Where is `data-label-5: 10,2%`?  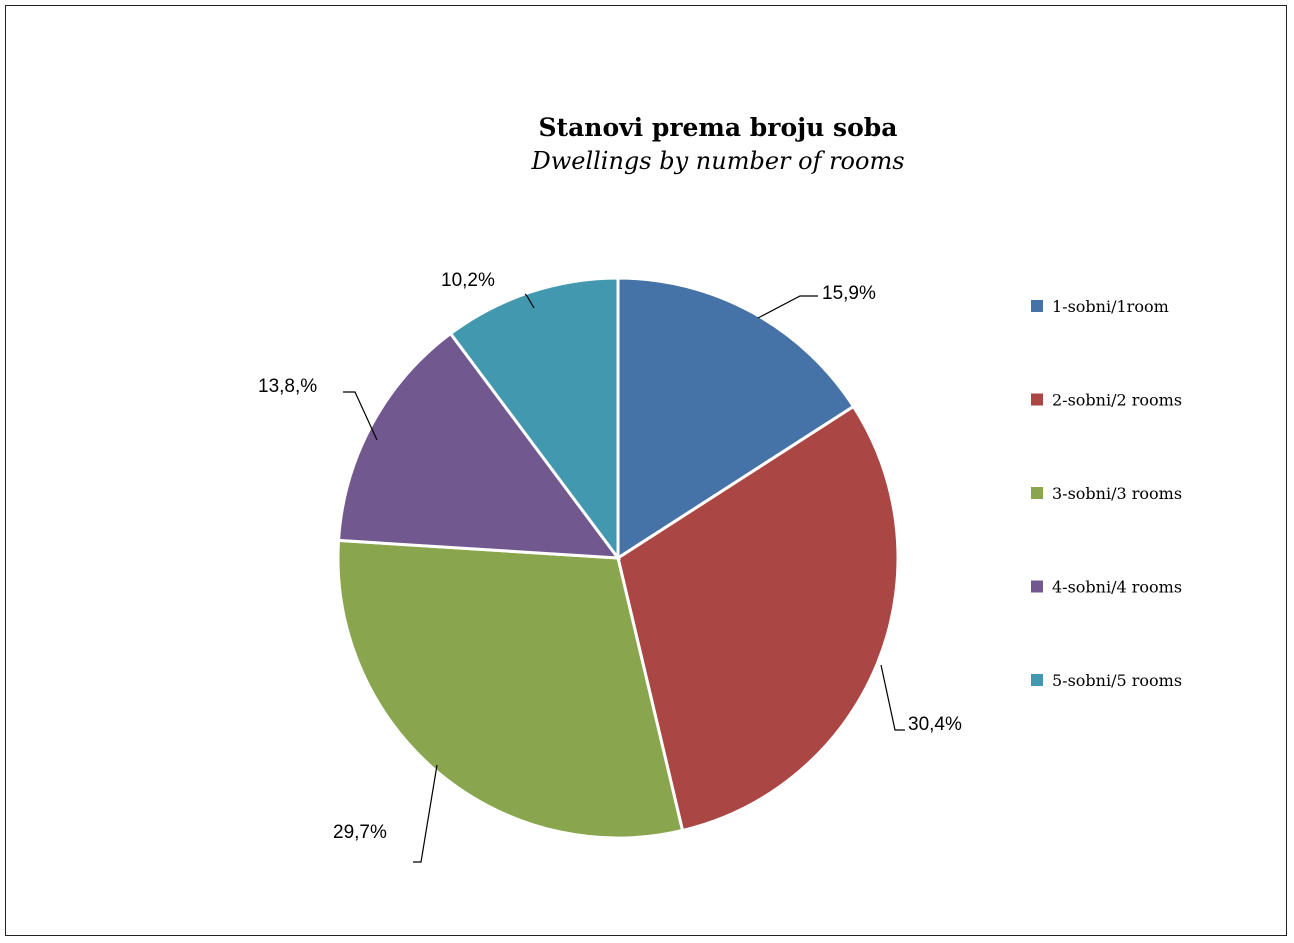 data-label-5: 10,2% is located at coordinates (468, 280).